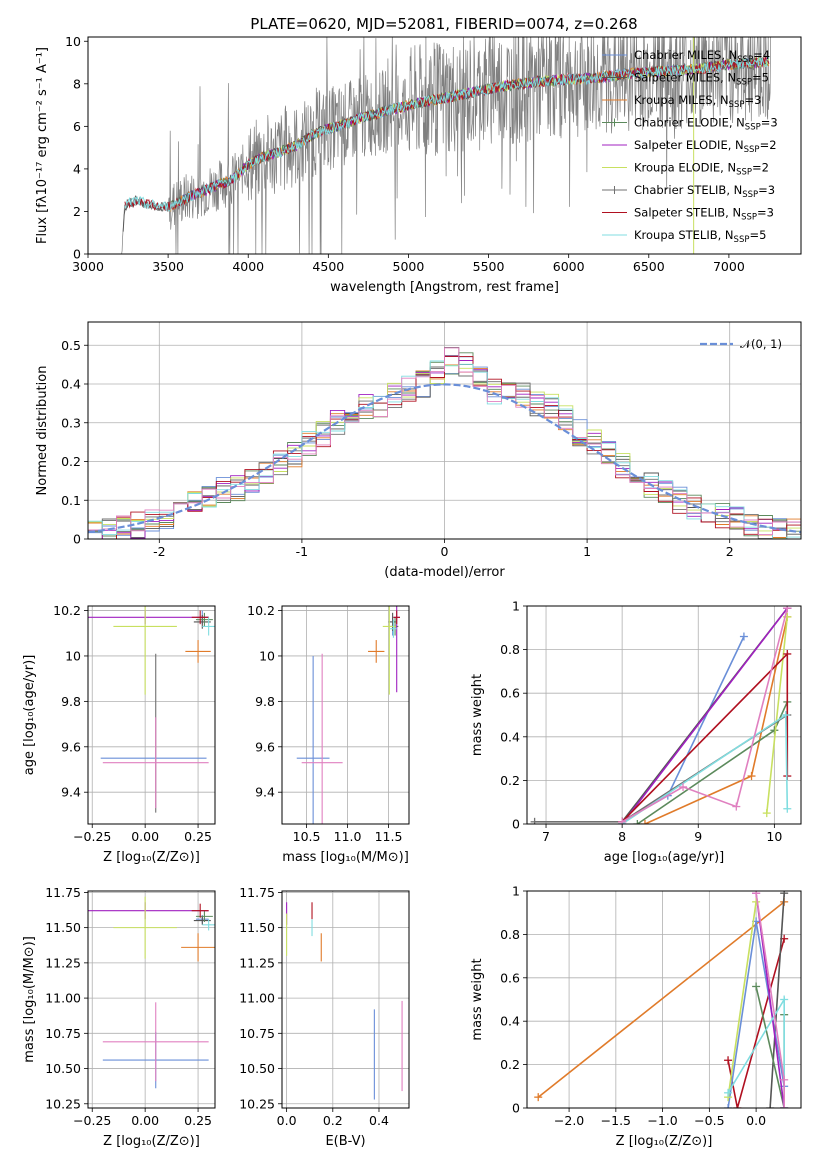 This screenshot has height=1170, width=819. Describe the element at coordinates (63, 962) in the screenshot. I see `y-tick-label: 11.25` at that location.